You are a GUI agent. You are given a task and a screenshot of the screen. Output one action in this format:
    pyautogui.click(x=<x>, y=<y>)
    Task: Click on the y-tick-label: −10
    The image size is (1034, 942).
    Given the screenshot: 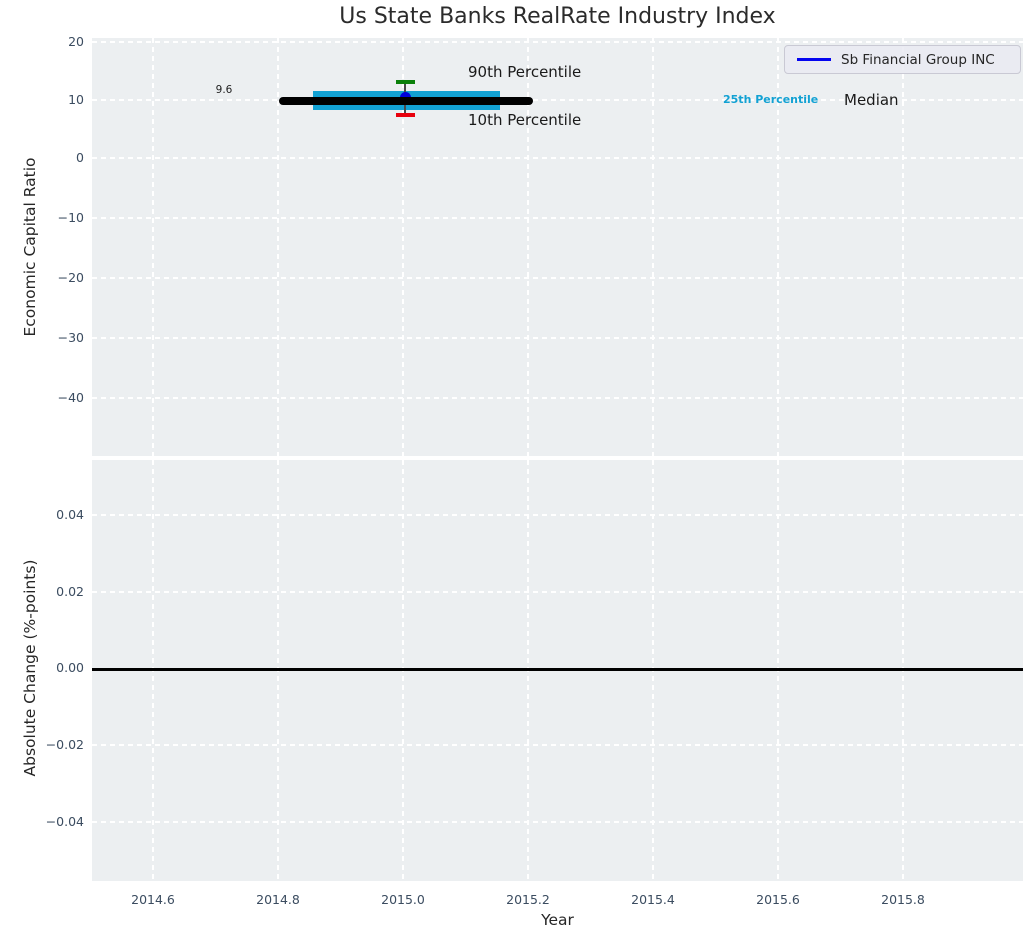 What is the action you would take?
    pyautogui.click(x=70, y=217)
    